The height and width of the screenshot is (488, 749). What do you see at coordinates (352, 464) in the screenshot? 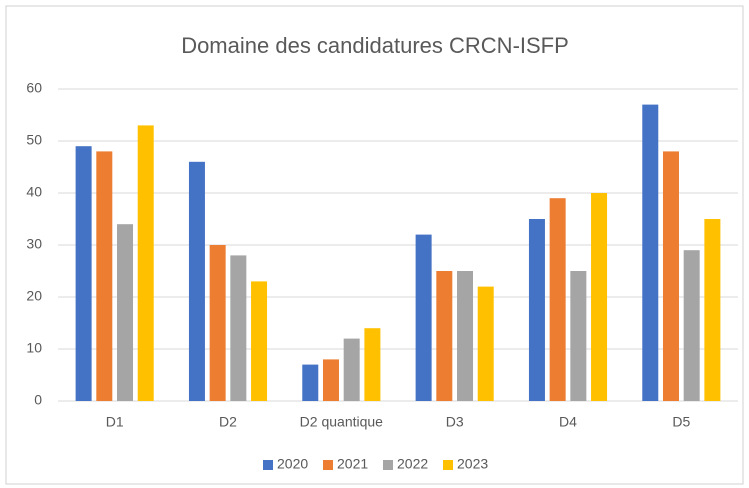
I see `legend-label: 2021` at bounding box center [352, 464].